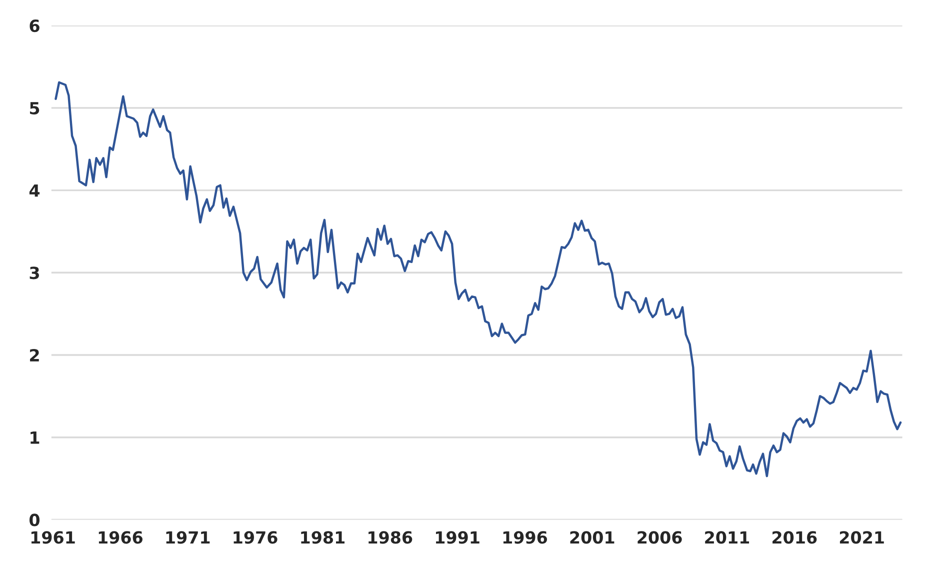 The height and width of the screenshot is (568, 935). Describe the element at coordinates (390, 537) in the screenshot. I see `x-tick-label: 1986` at that location.